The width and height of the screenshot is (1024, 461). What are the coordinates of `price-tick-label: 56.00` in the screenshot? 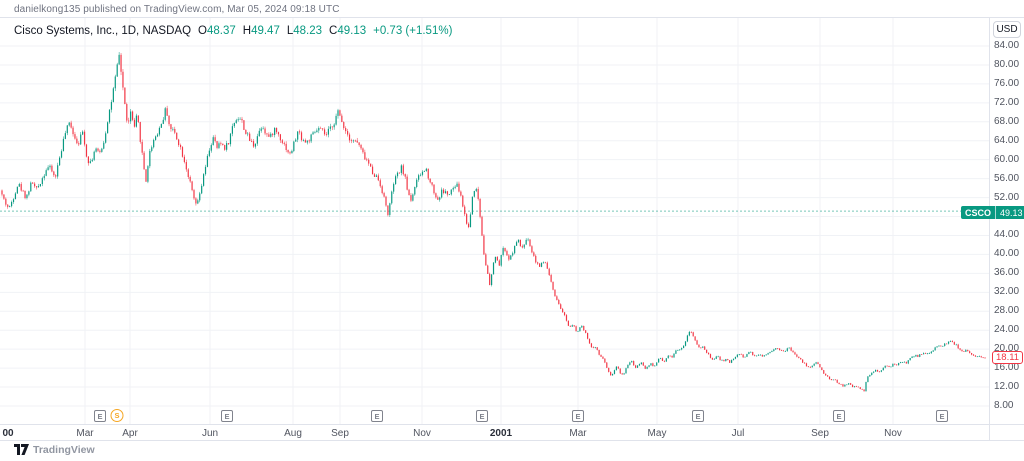 It's located at (1007, 178).